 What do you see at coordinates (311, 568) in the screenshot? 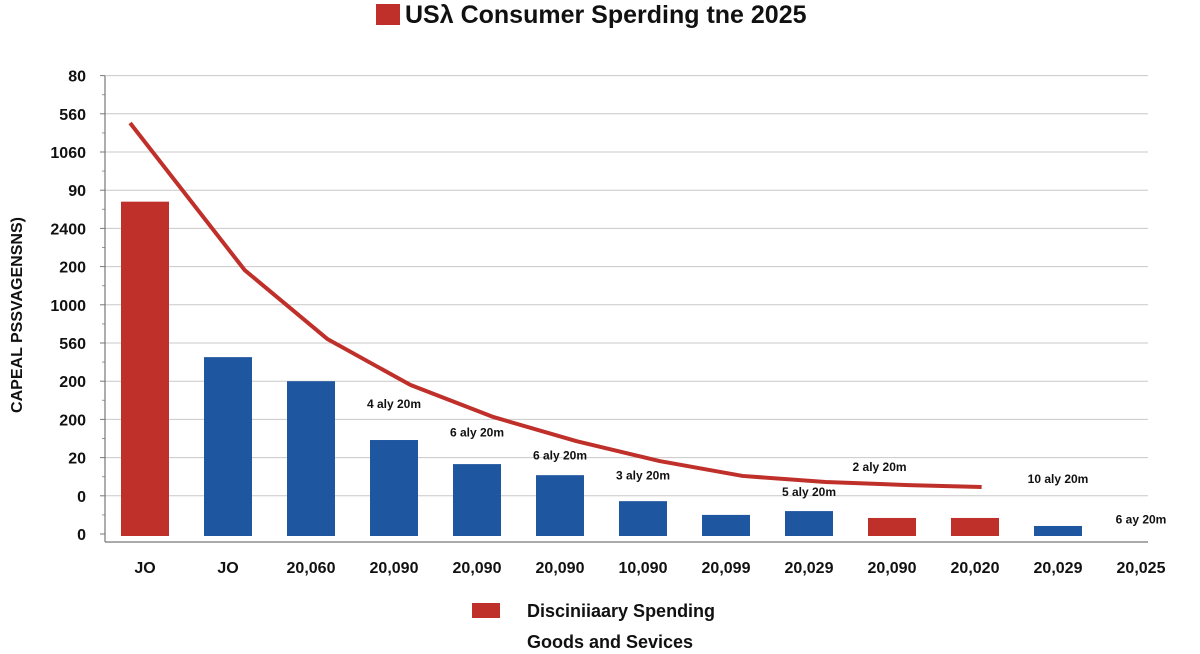
I see `x-tick-label: 20,060` at bounding box center [311, 568].